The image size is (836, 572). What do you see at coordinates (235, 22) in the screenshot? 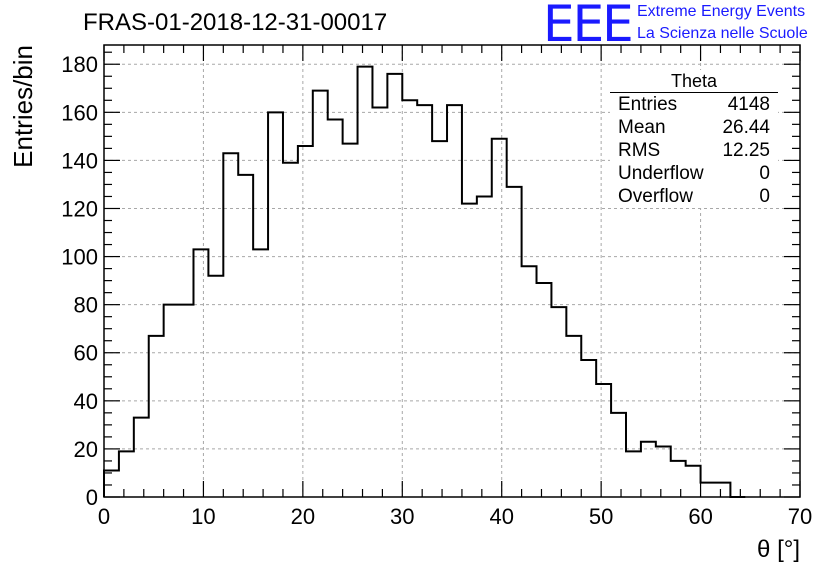
I see `chart-title: FRAS-01-2018-12-31-00017` at bounding box center [235, 22].